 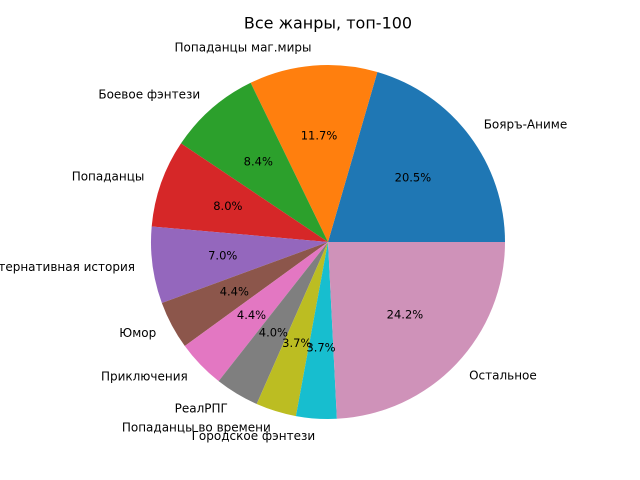 What do you see at coordinates (227, 206) in the screenshot?
I see `value-label: 8.0%` at bounding box center [227, 206].